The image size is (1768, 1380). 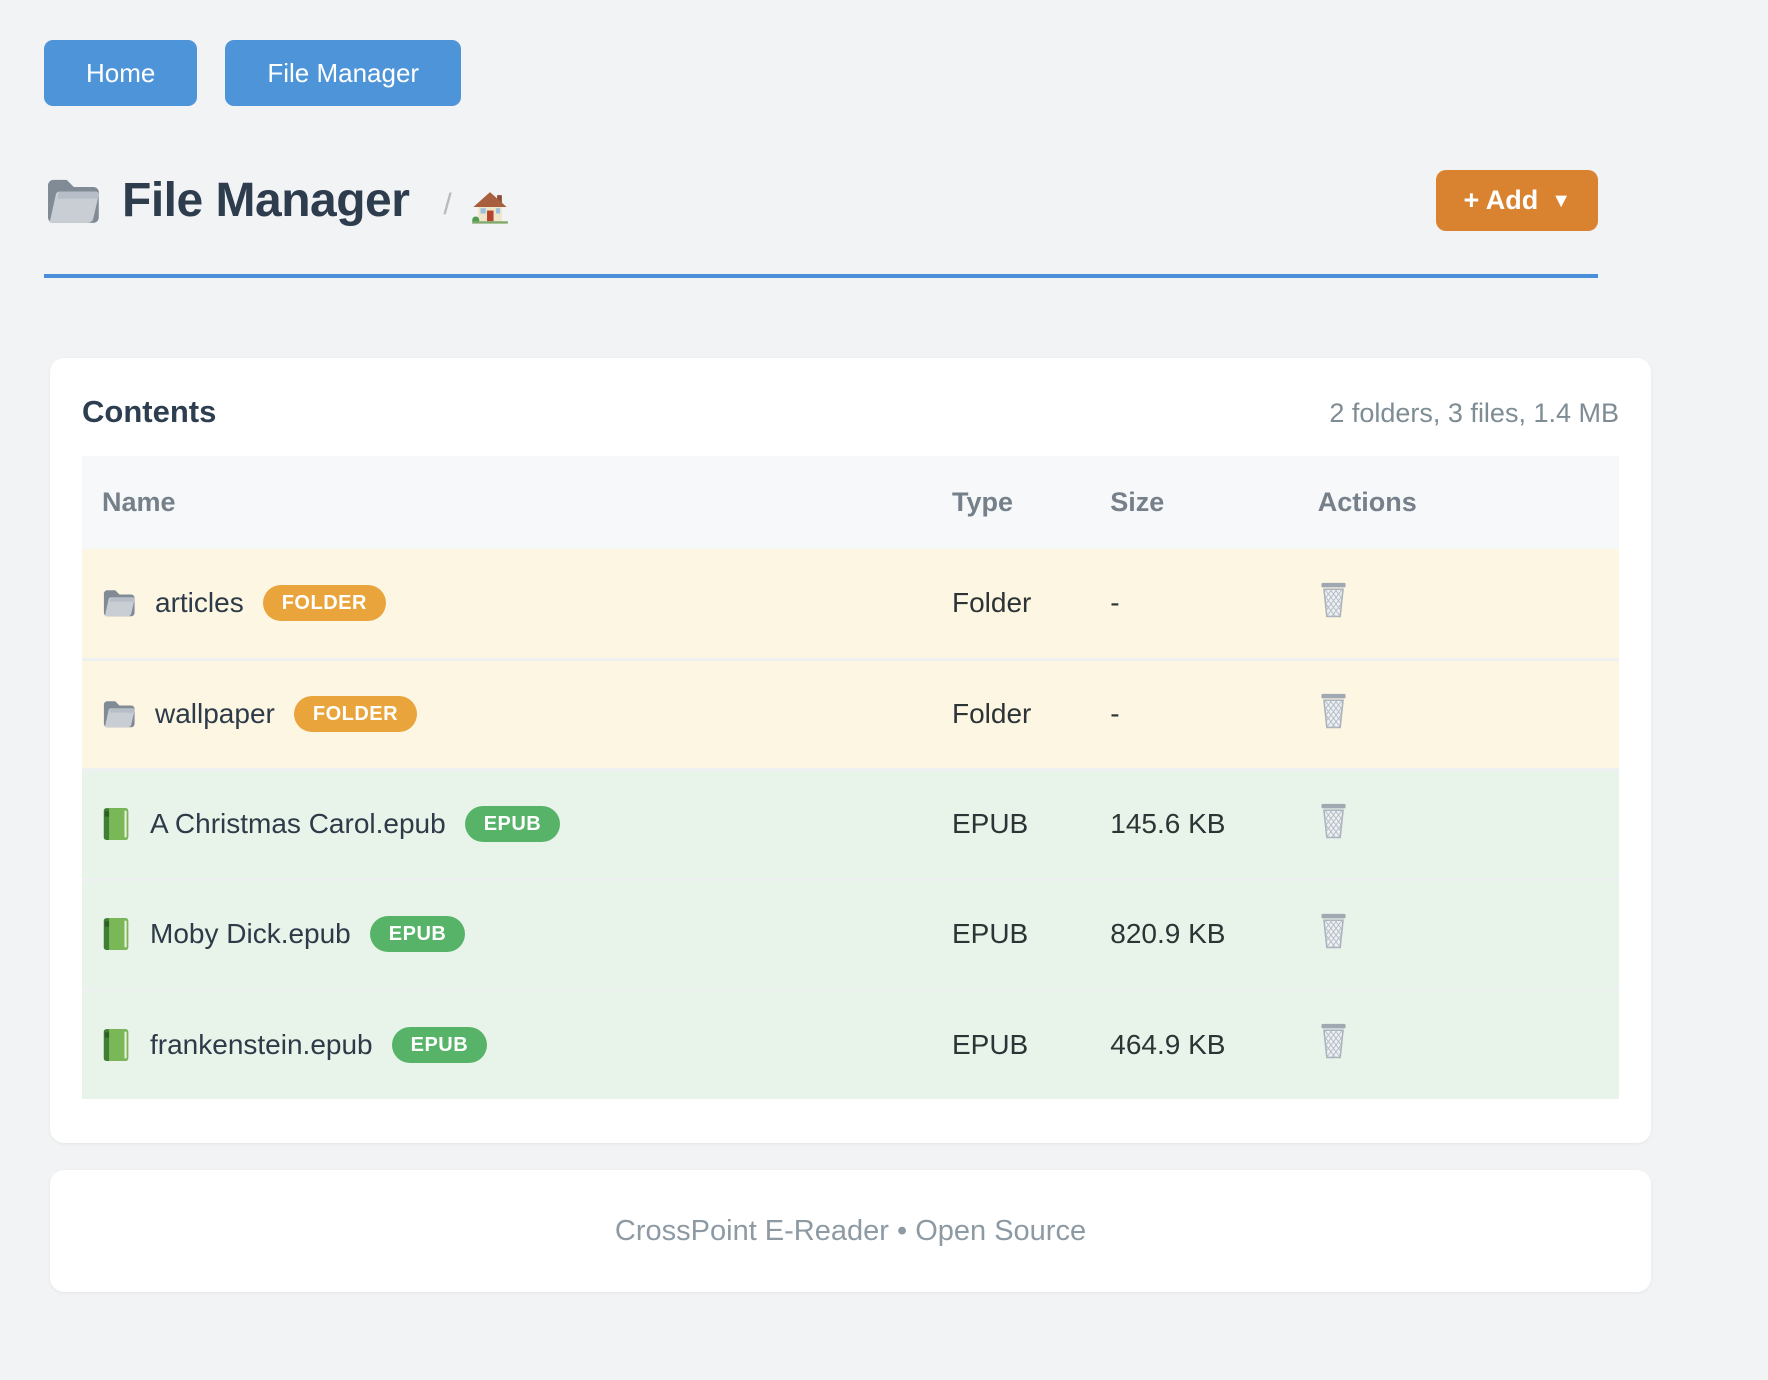 What do you see at coordinates (266, 200) in the screenshot?
I see `page-title-text: File Manager` at bounding box center [266, 200].